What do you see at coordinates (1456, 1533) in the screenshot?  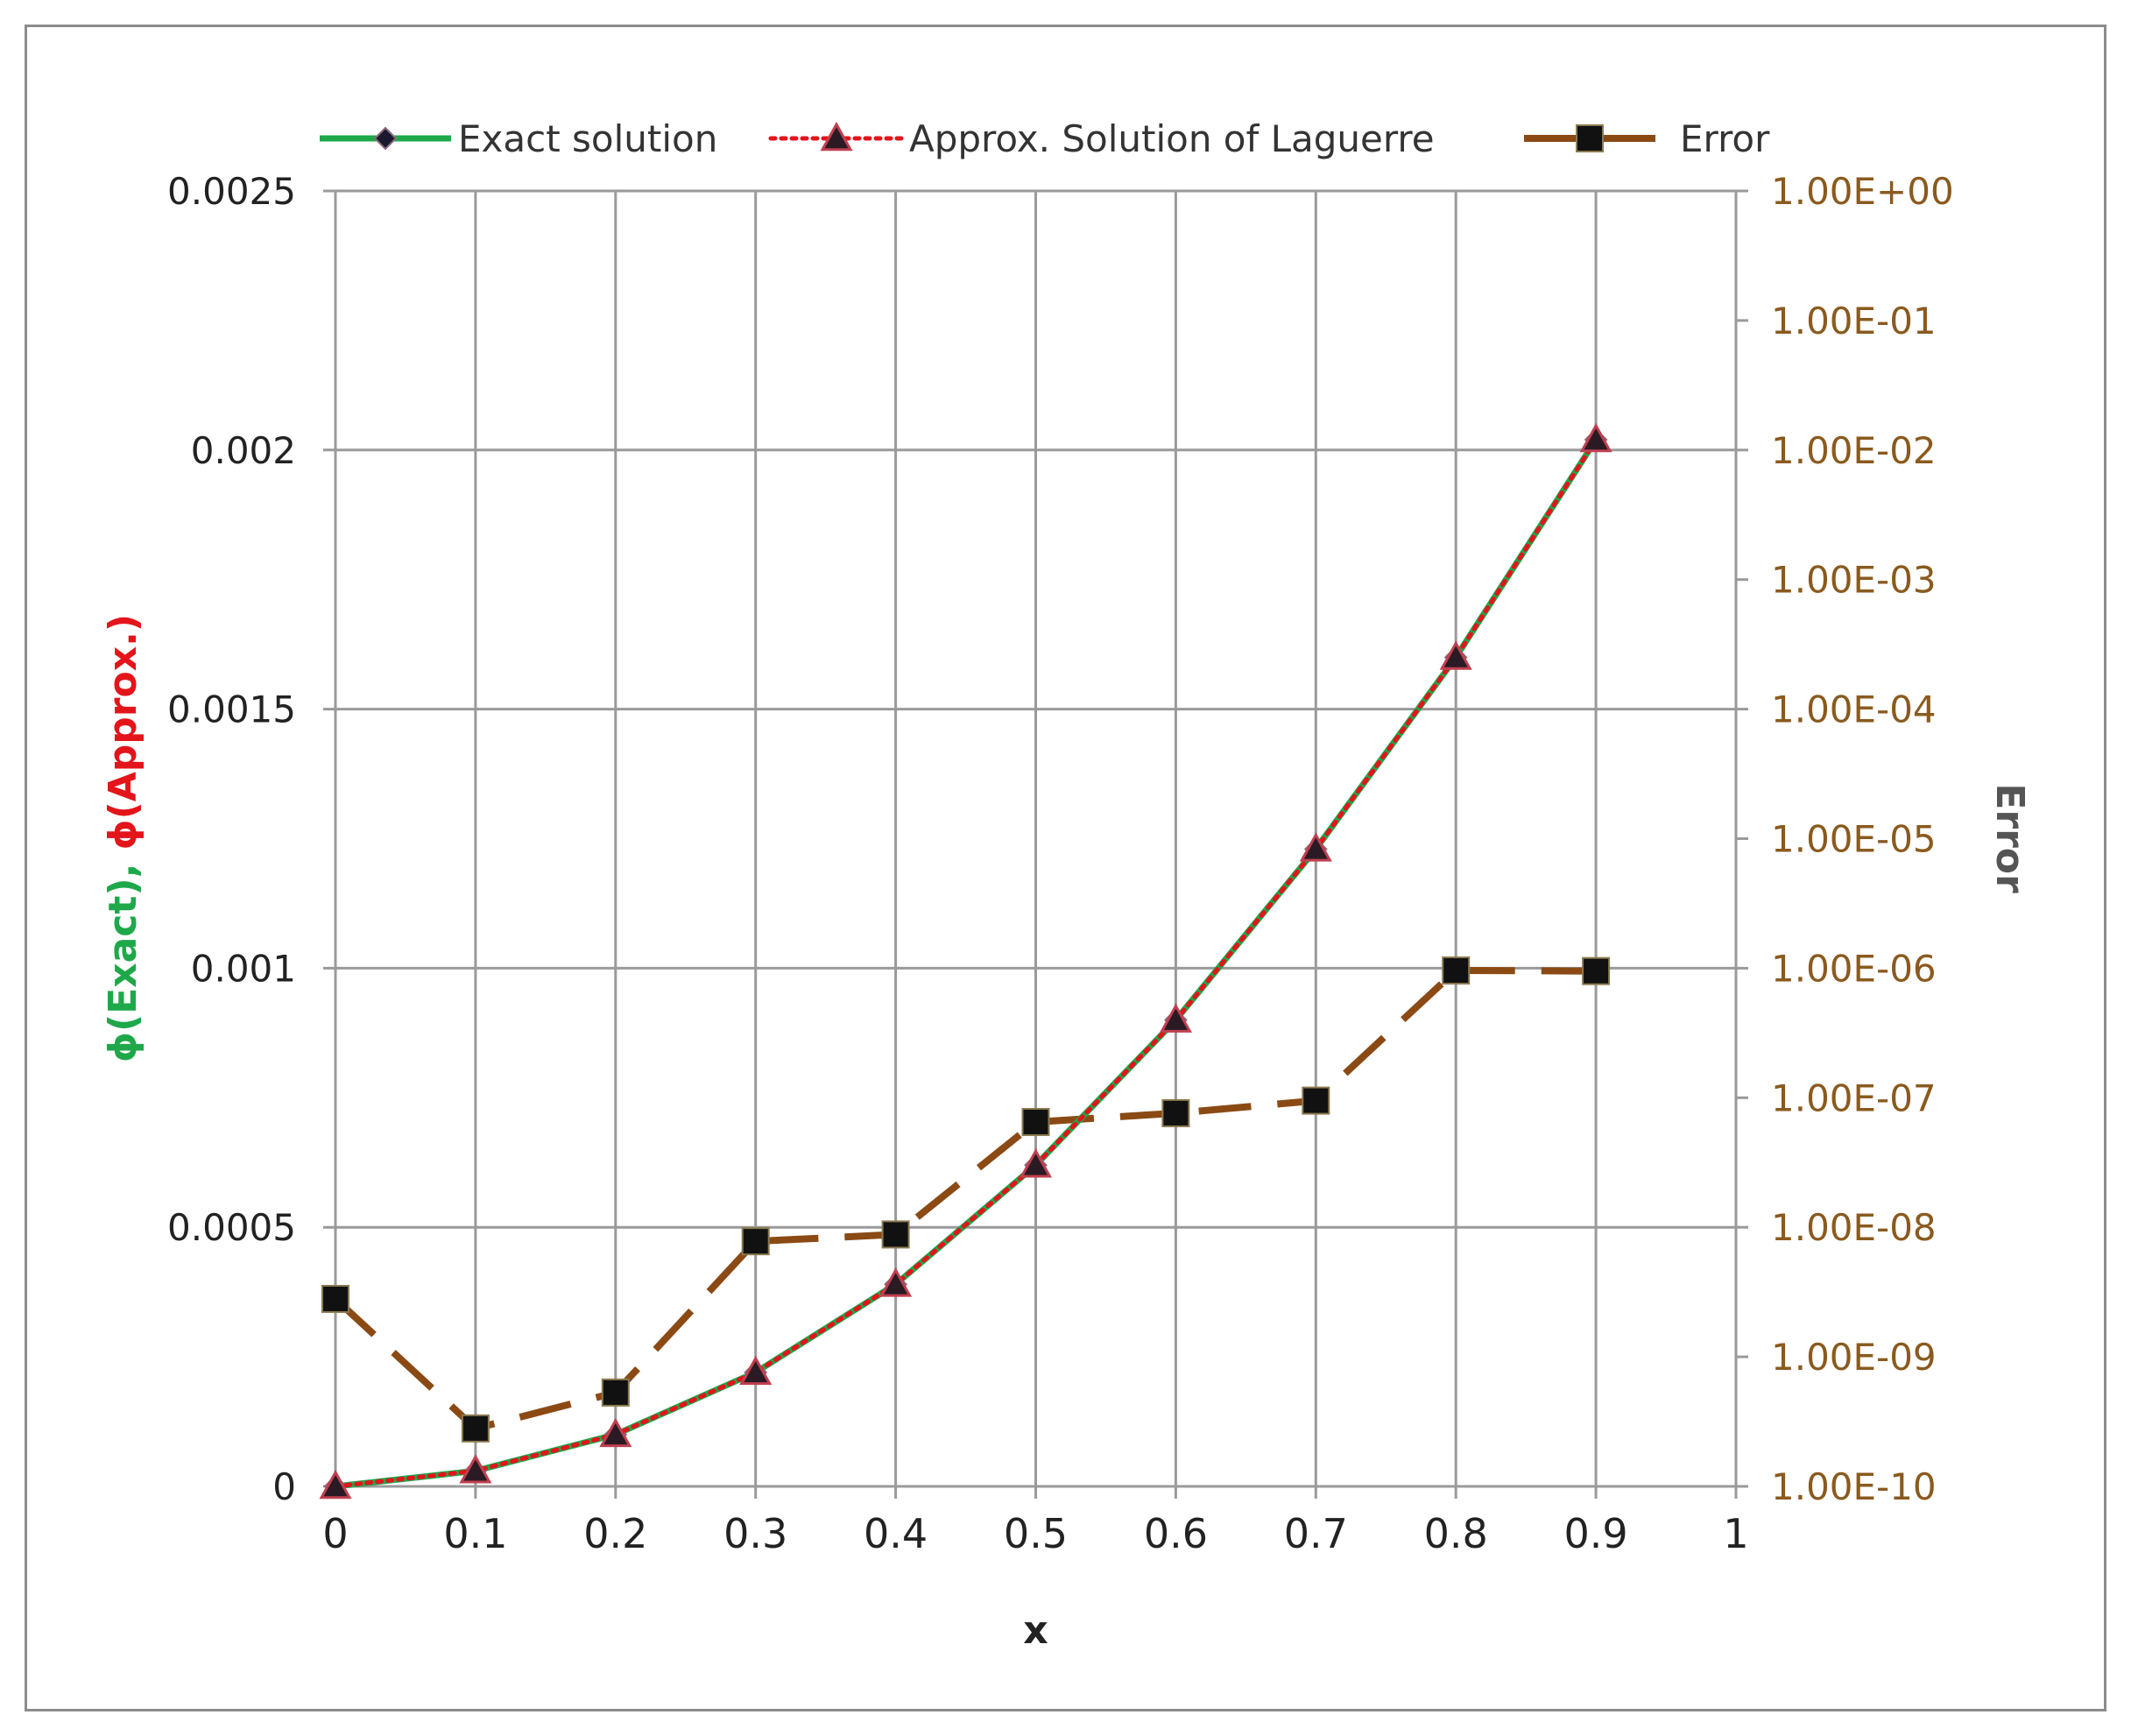 I see `x-tick-label: 0.8` at bounding box center [1456, 1533].